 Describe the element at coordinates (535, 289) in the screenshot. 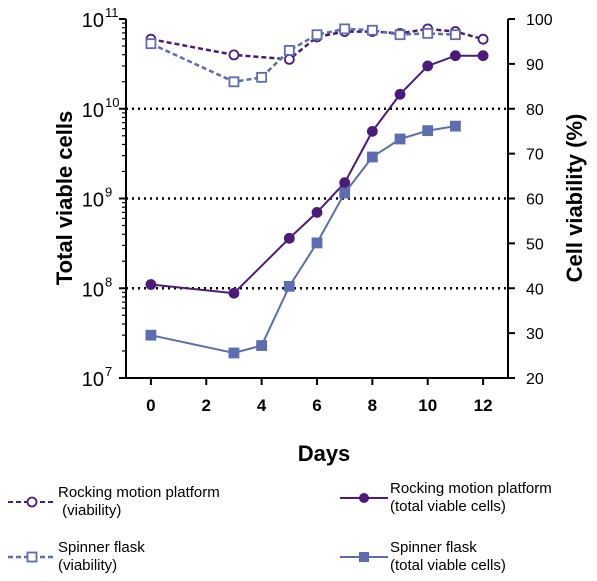

I see `right-tick-label: 40` at that location.